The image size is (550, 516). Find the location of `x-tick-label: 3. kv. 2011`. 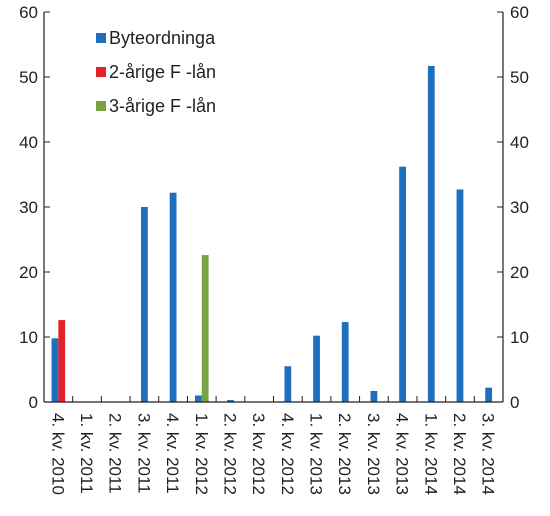

x-tick-label: 3. kv. 2011 is located at coordinates (143, 453).